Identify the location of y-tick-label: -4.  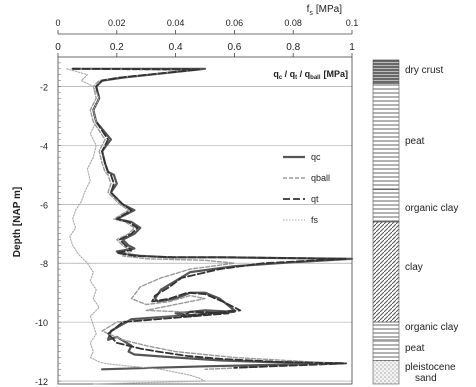
(44, 146).